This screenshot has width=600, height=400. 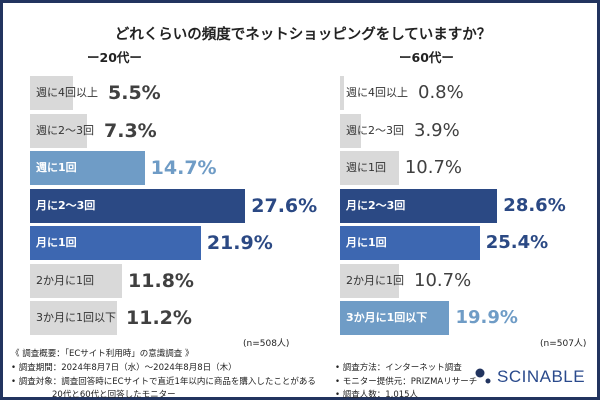 What do you see at coordinates (130, 130) in the screenshot?
I see `bar-value: 7.3%` at bounding box center [130, 130].